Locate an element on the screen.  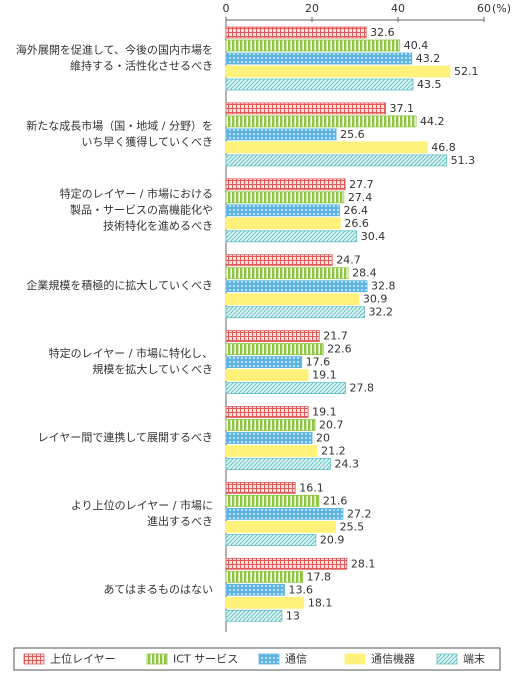
value-label: 27.8 is located at coordinates (362, 388).